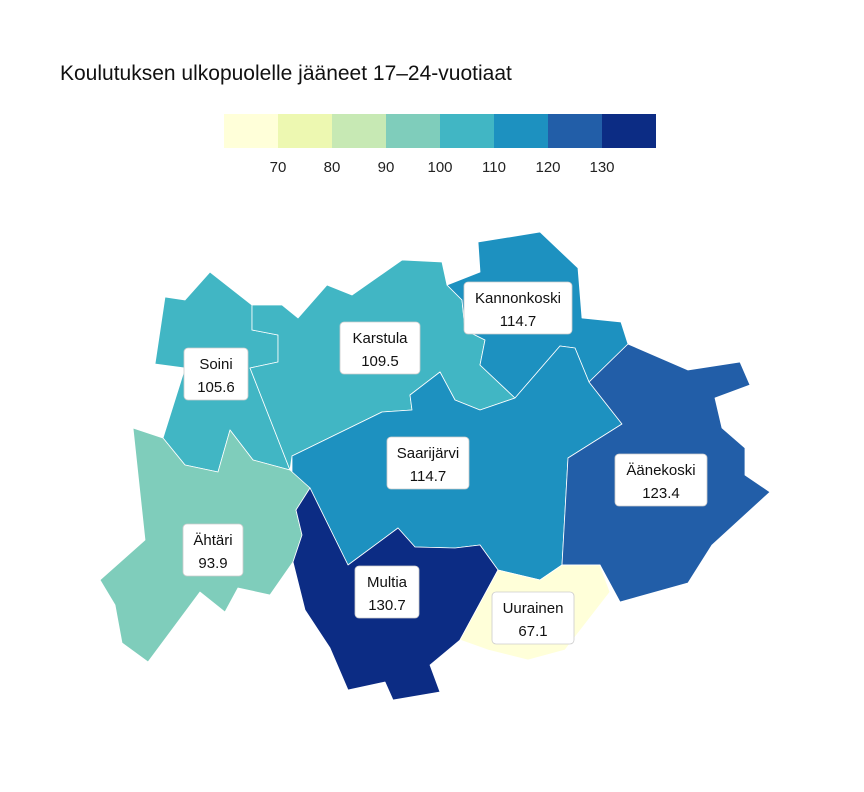 The image size is (864, 792). What do you see at coordinates (380, 361) in the screenshot?
I see `region-value: 109.5` at bounding box center [380, 361].